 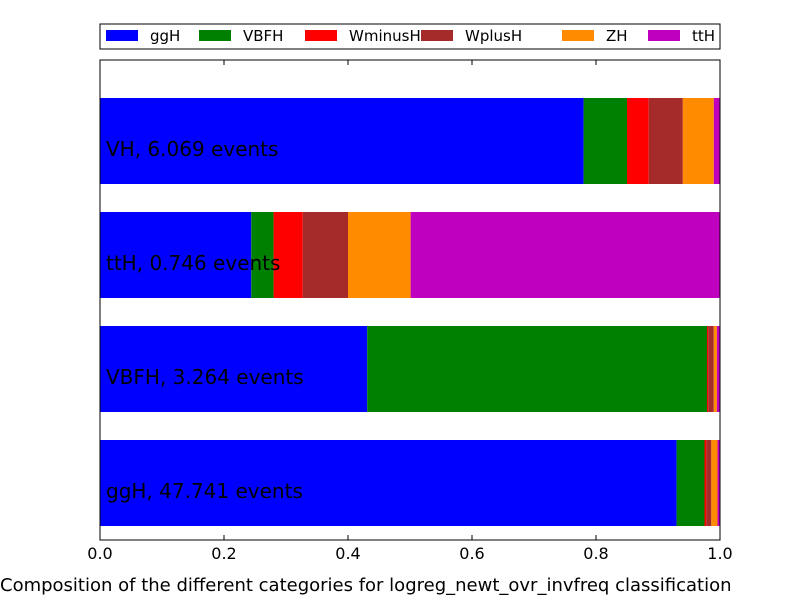 What do you see at coordinates (223, 553) in the screenshot?
I see `x-tick-label: 0.2` at bounding box center [223, 553].